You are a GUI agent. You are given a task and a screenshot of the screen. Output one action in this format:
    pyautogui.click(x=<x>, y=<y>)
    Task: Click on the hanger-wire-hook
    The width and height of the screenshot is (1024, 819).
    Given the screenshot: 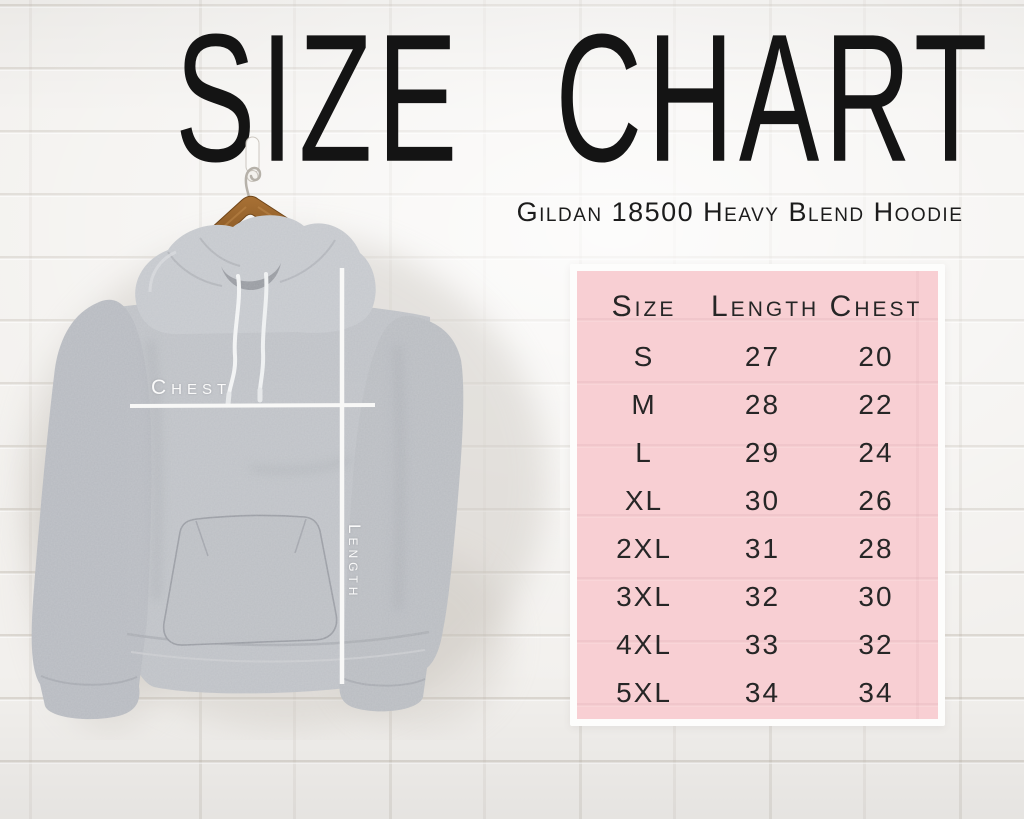 What is the action you would take?
    pyautogui.click(x=253, y=190)
    